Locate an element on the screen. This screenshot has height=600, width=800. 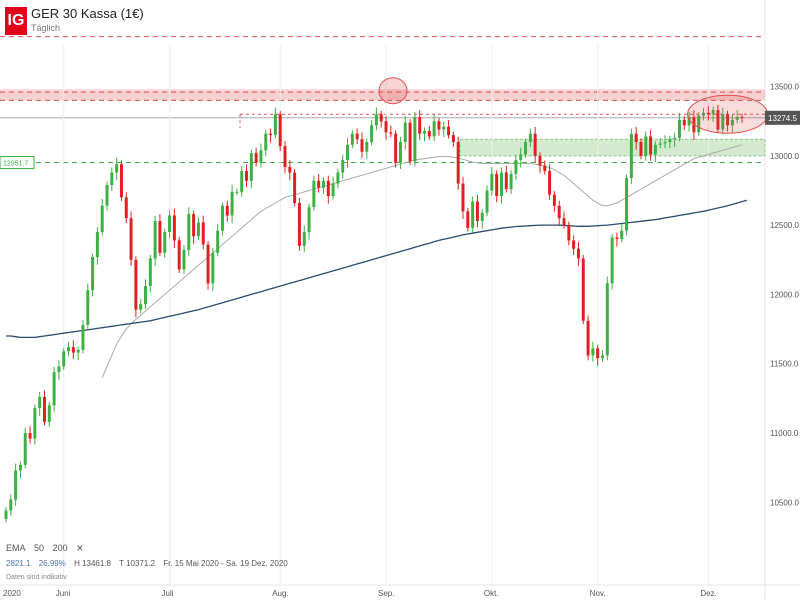
stat-low: T 10371.2 is located at coordinates (137, 563).